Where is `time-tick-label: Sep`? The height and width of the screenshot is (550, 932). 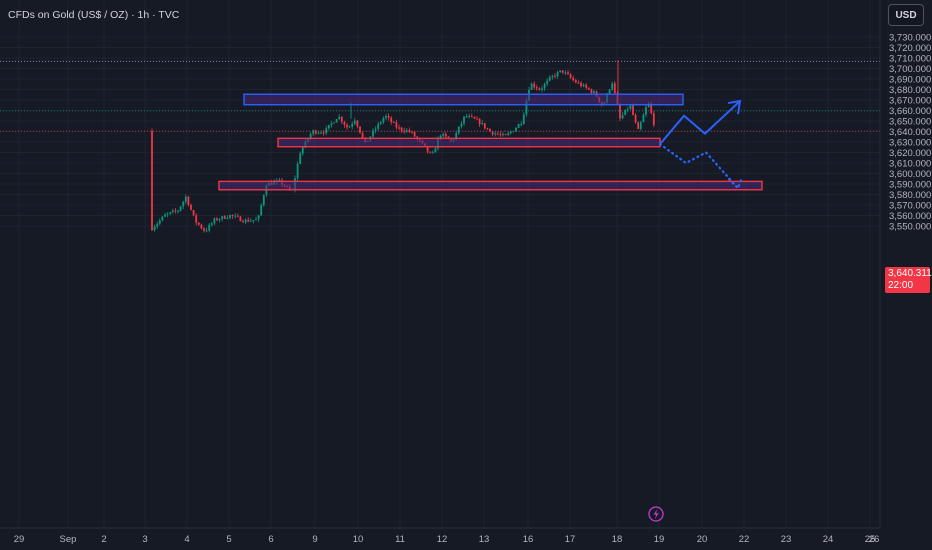
time-tick-label: Sep is located at coordinates (68, 539).